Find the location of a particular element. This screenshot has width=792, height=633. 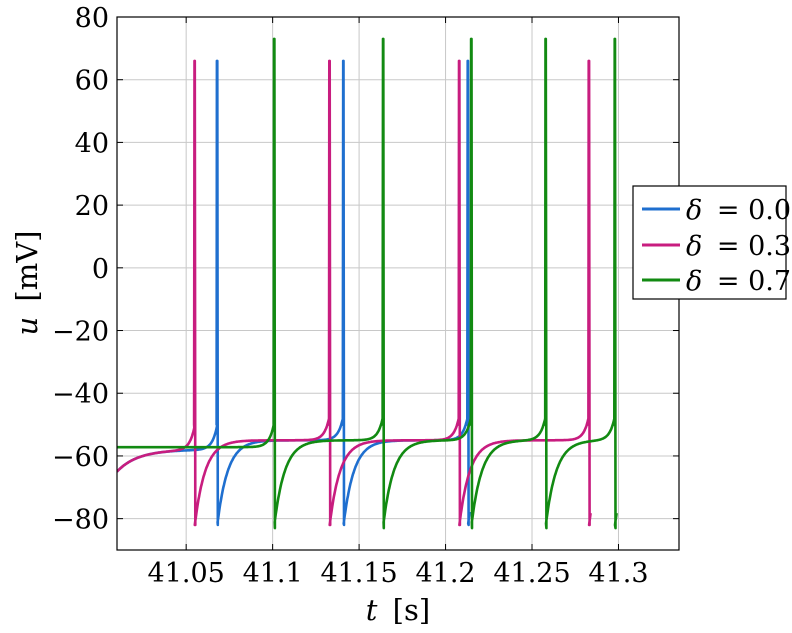

x-tick-label: 41.15 is located at coordinates (358, 573).